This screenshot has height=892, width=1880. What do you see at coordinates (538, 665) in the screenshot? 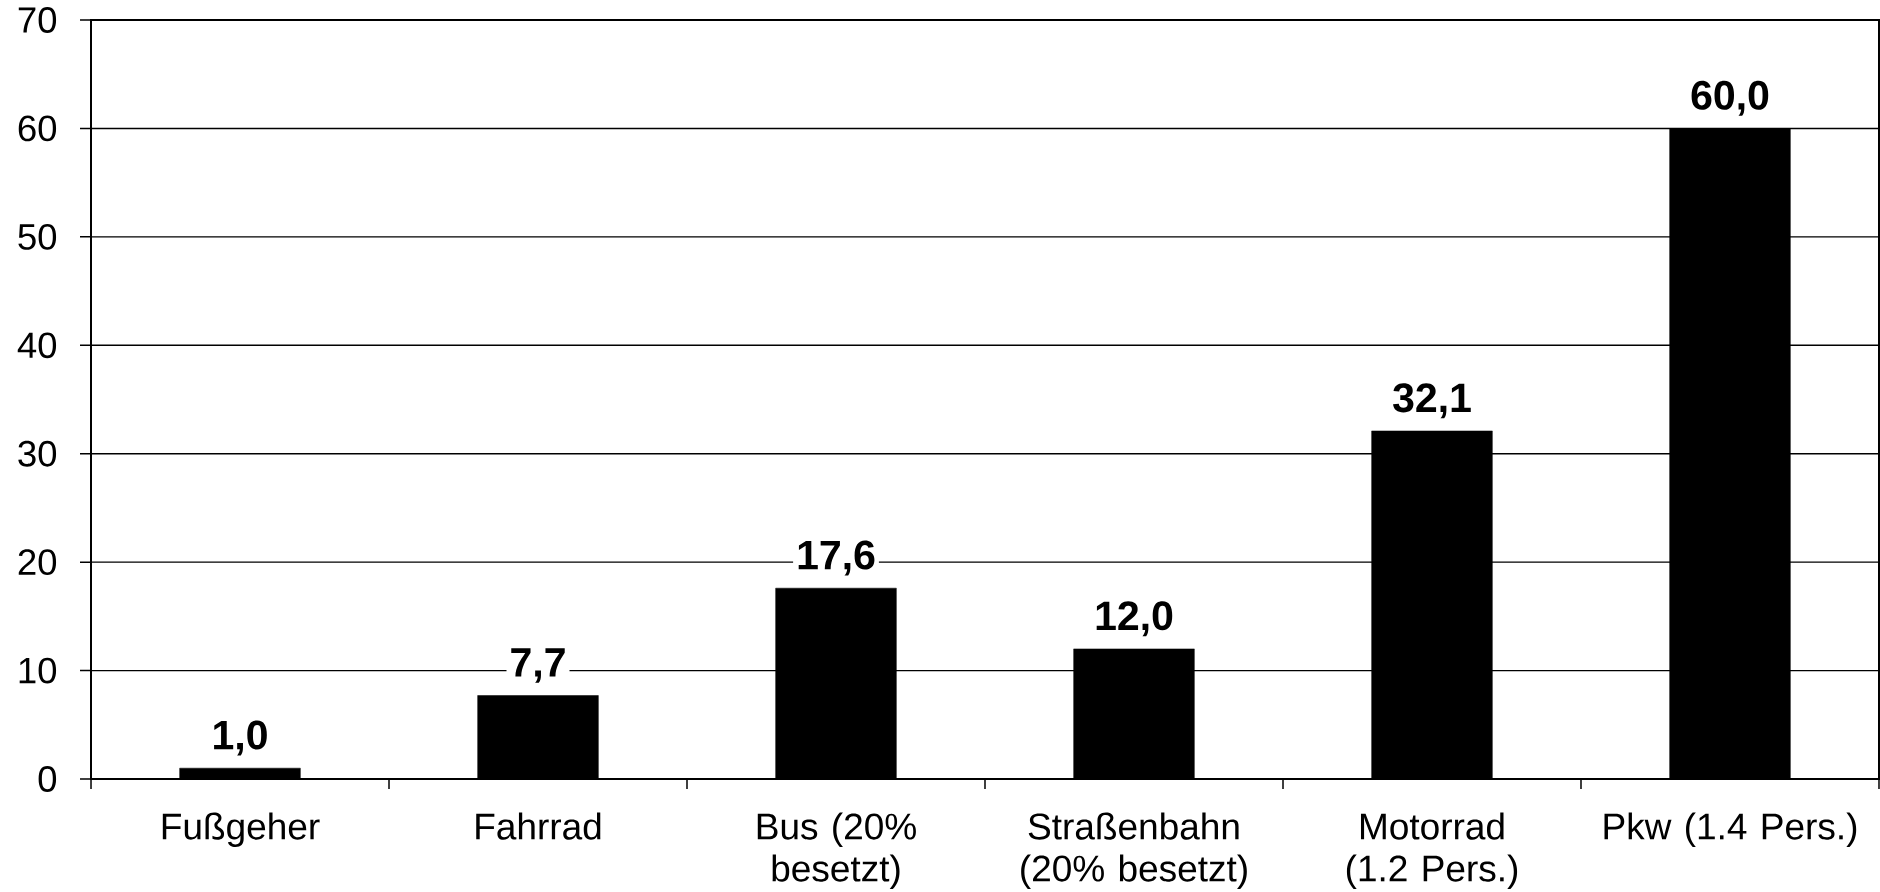
I see `data-label: 7,7` at bounding box center [538, 665].